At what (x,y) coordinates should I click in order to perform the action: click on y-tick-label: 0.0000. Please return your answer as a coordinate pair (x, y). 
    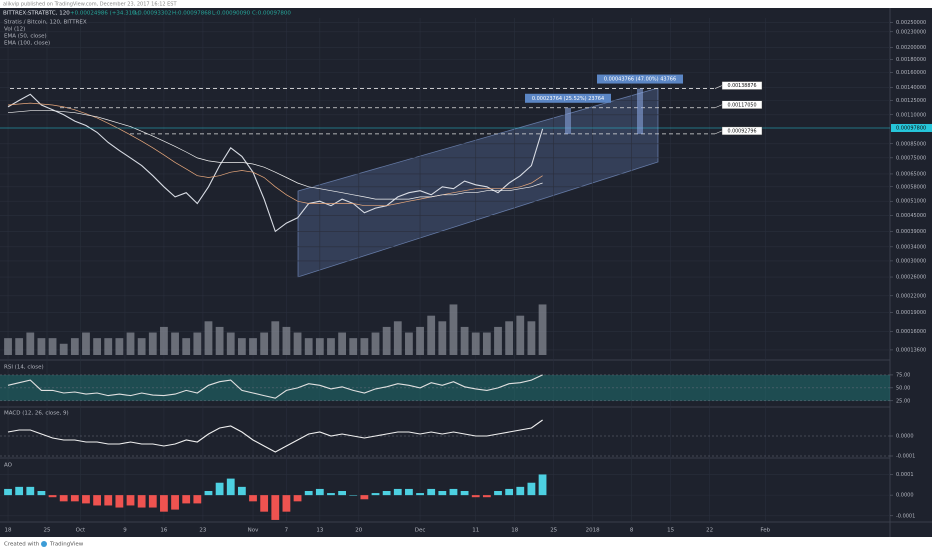
    Looking at the image, I should click on (905, 437).